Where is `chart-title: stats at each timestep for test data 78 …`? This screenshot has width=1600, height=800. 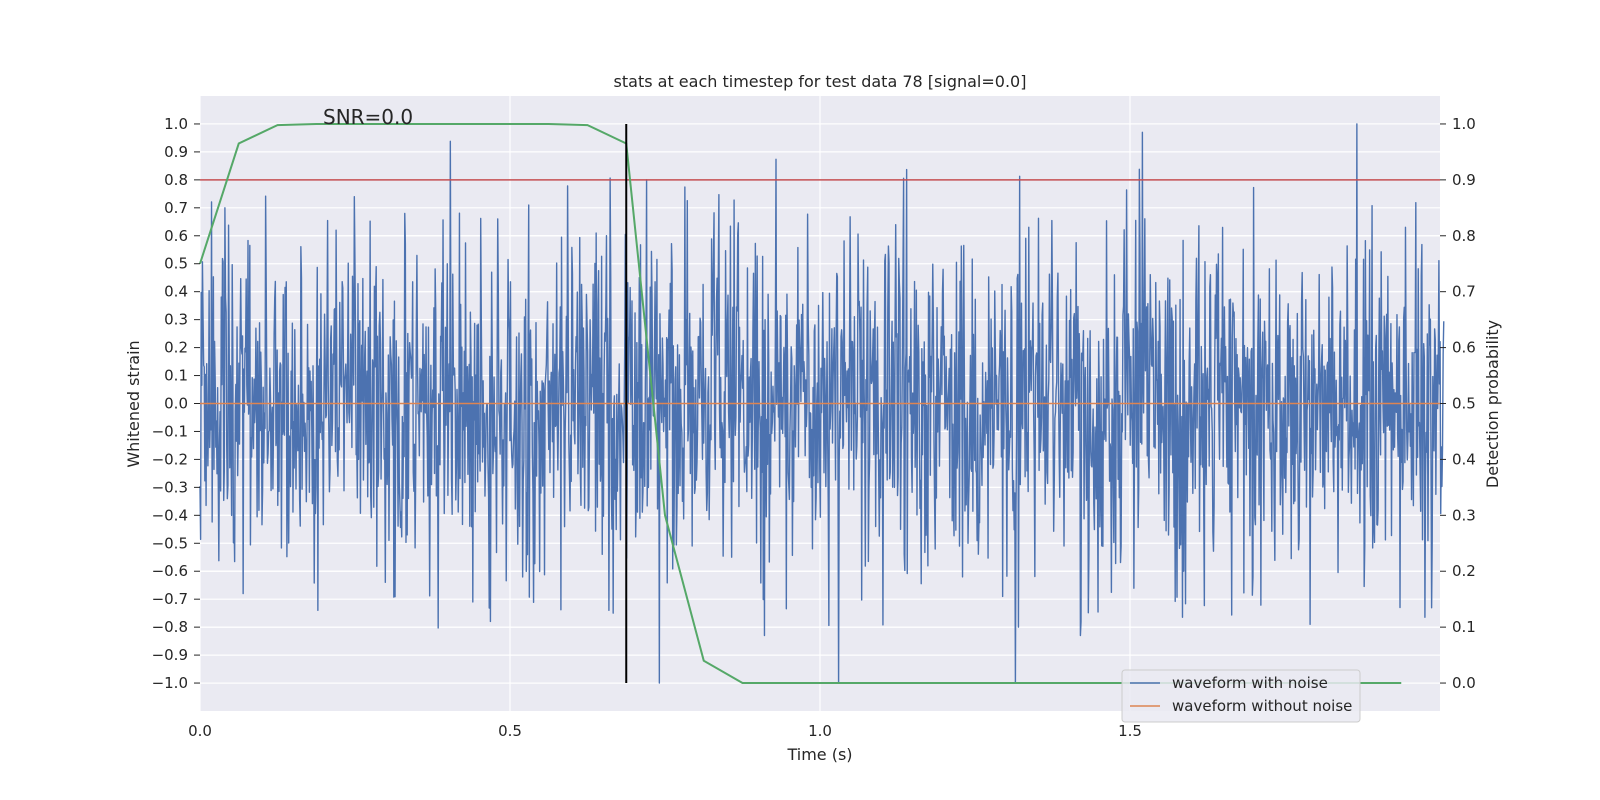 chart-title: stats at each timestep for test data 78 … is located at coordinates (820, 81).